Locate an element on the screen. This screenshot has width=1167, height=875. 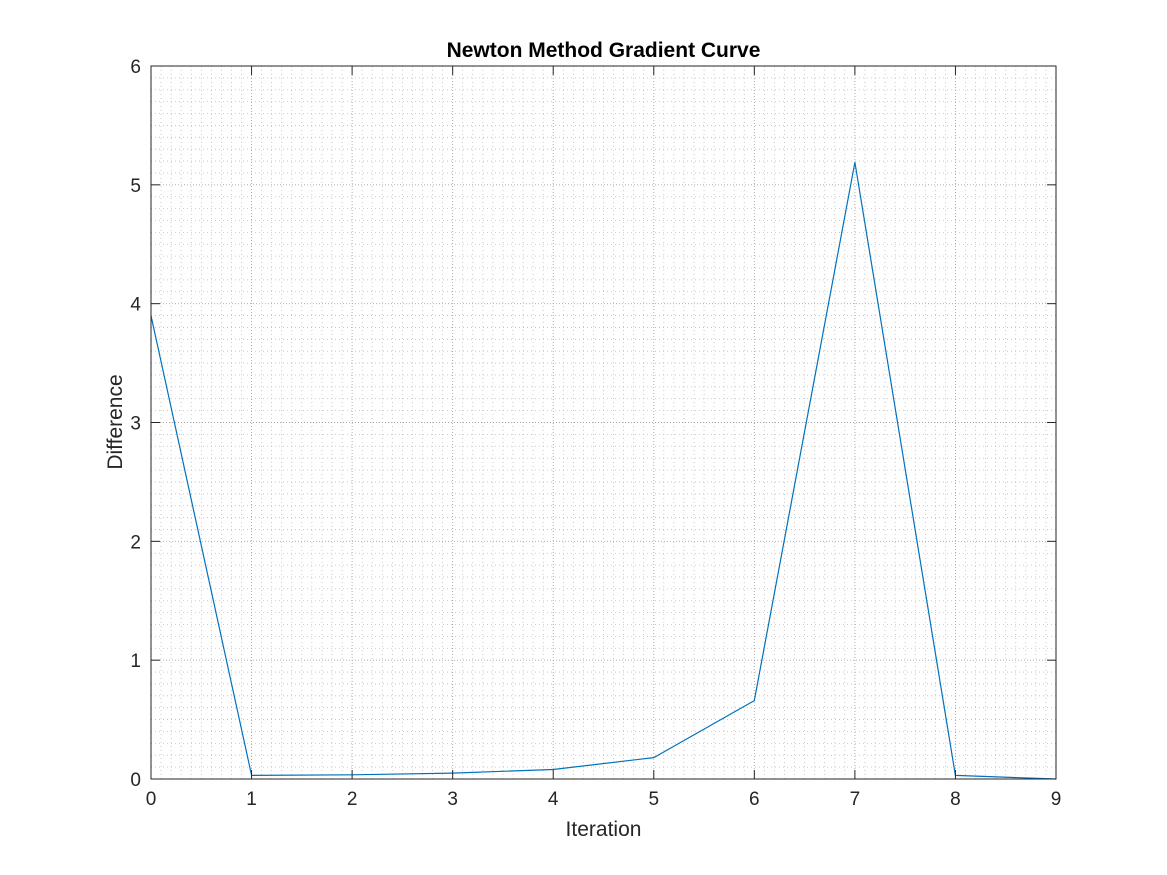
y-tick-labels: 0 1 2 3 4 5 6 is located at coordinates (135, 424).